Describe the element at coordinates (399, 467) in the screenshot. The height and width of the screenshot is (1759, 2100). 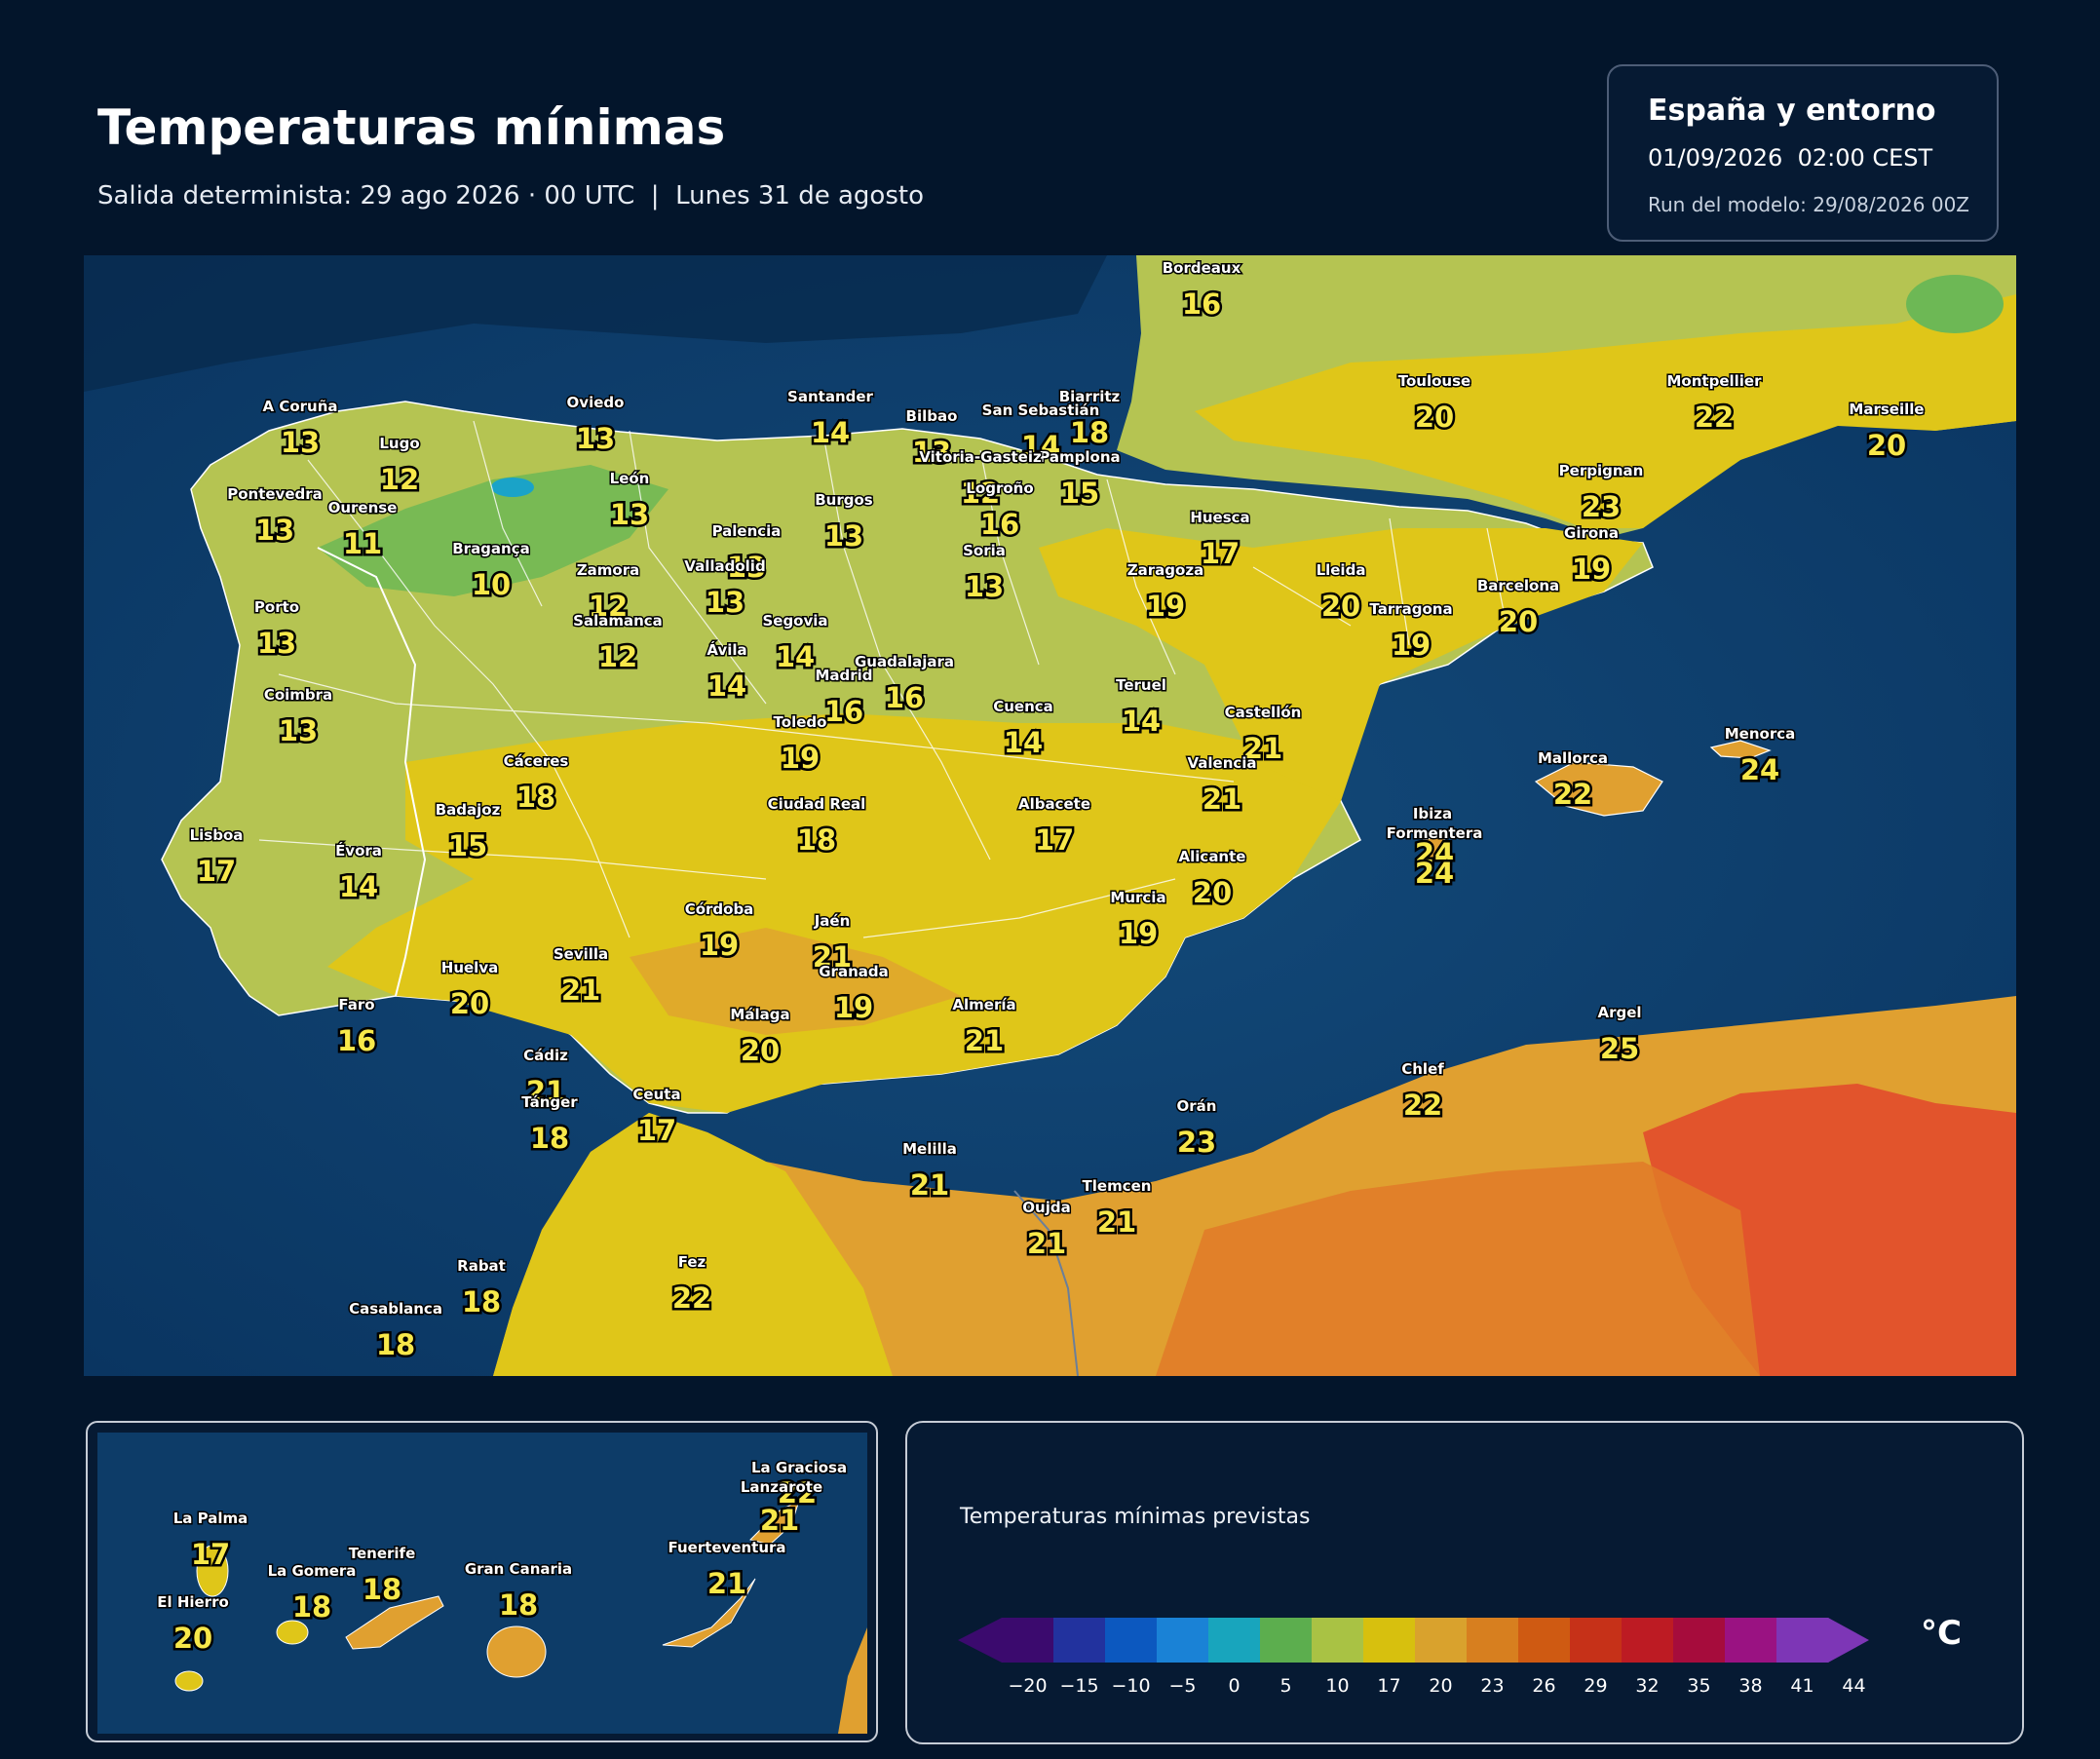
I see `city-lugo: Lugo 12` at that location.